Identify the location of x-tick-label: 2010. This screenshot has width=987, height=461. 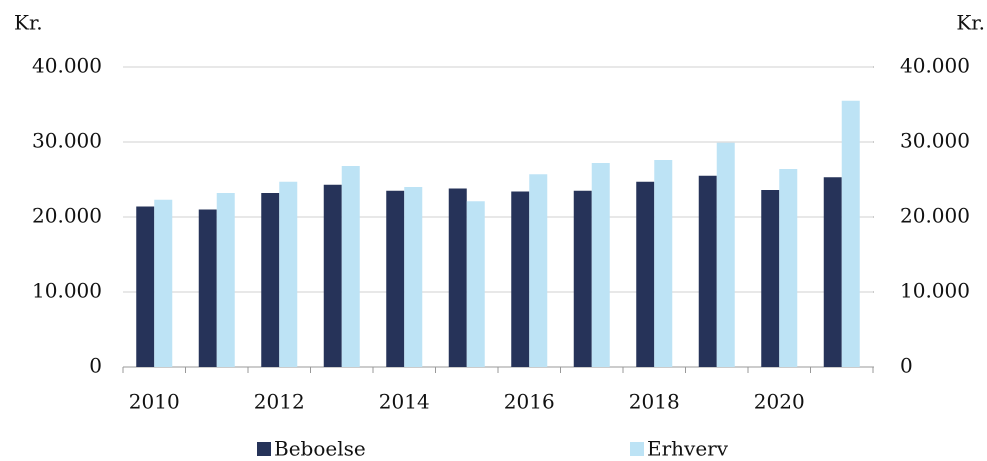
(154, 402).